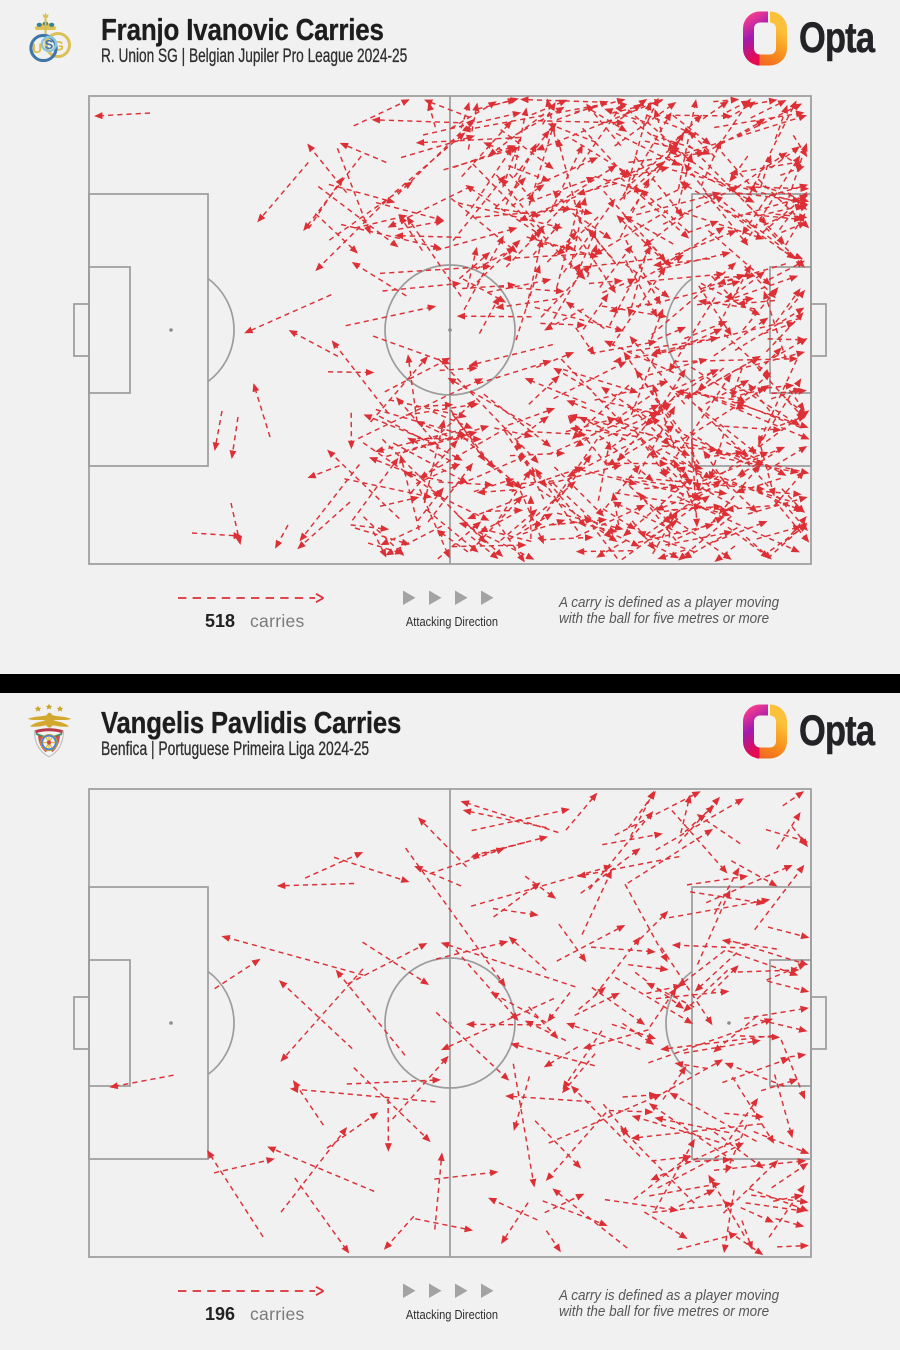 This screenshot has height=1350, width=900. Describe the element at coordinates (37, 48) in the screenshot. I see `svg-text: U` at that location.